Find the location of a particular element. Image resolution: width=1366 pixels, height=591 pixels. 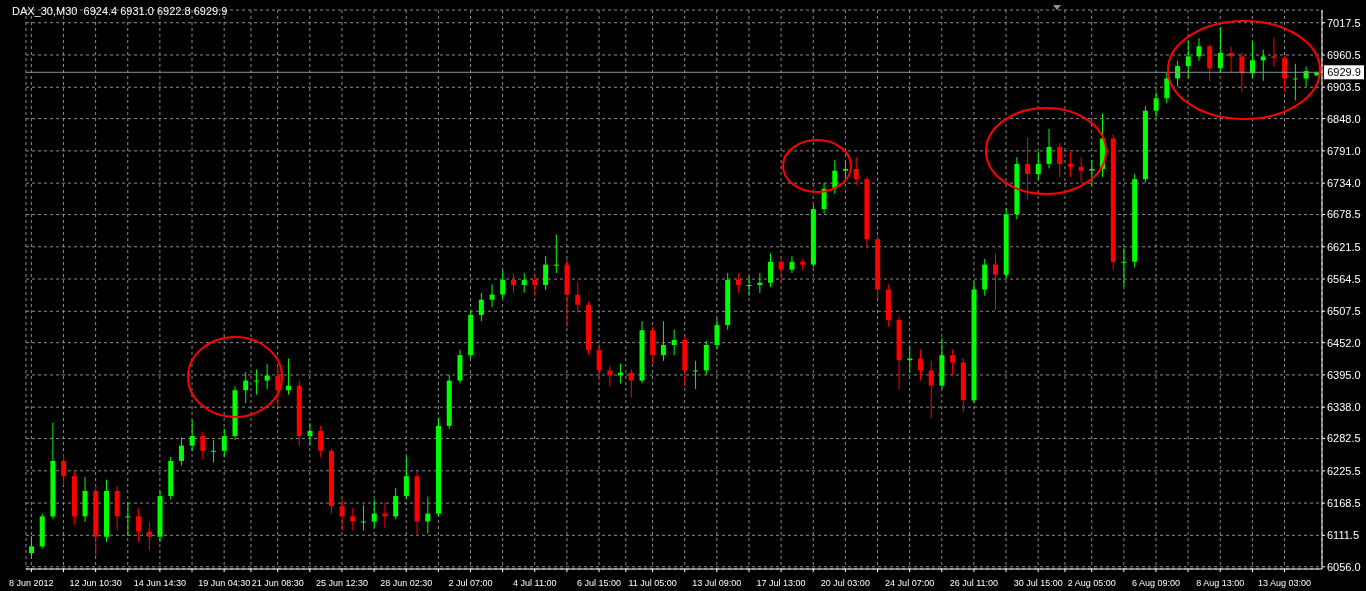

y-tick-label: 6111.5 is located at coordinates (1343, 535).